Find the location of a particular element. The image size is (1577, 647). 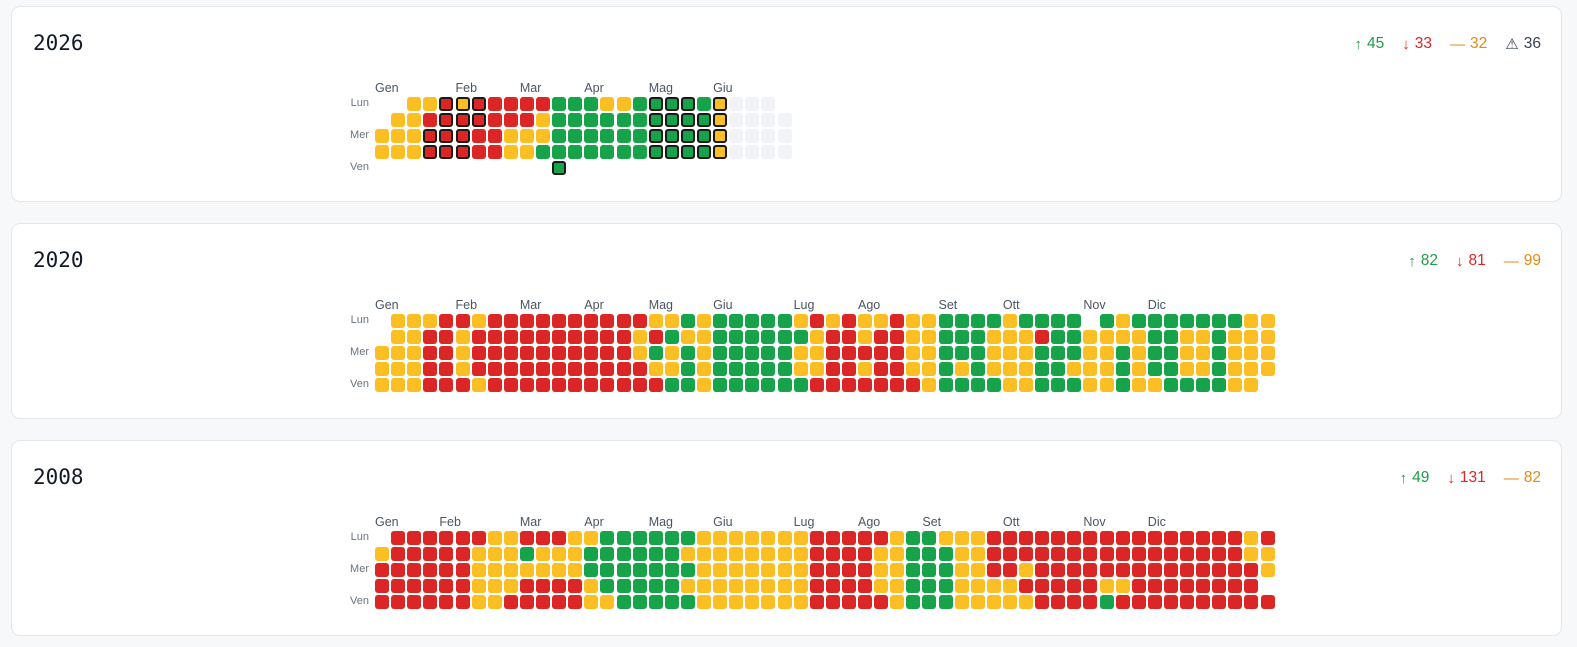

day-cell-flat-outlined is located at coordinates (720, 104).